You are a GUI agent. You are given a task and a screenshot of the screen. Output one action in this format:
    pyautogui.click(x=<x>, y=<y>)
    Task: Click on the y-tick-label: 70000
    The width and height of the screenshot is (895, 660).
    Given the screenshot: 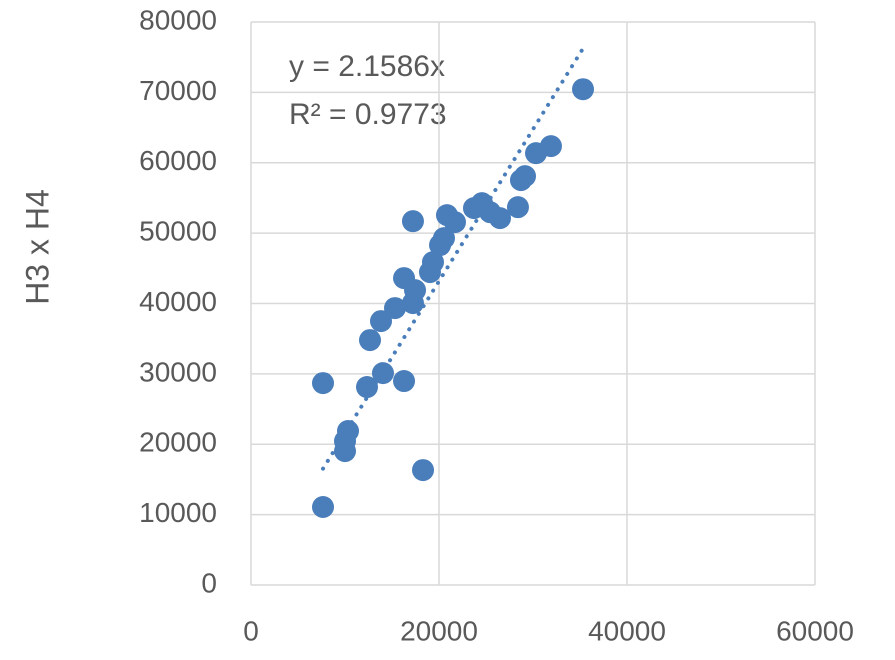 What is the action you would take?
    pyautogui.click(x=178, y=90)
    